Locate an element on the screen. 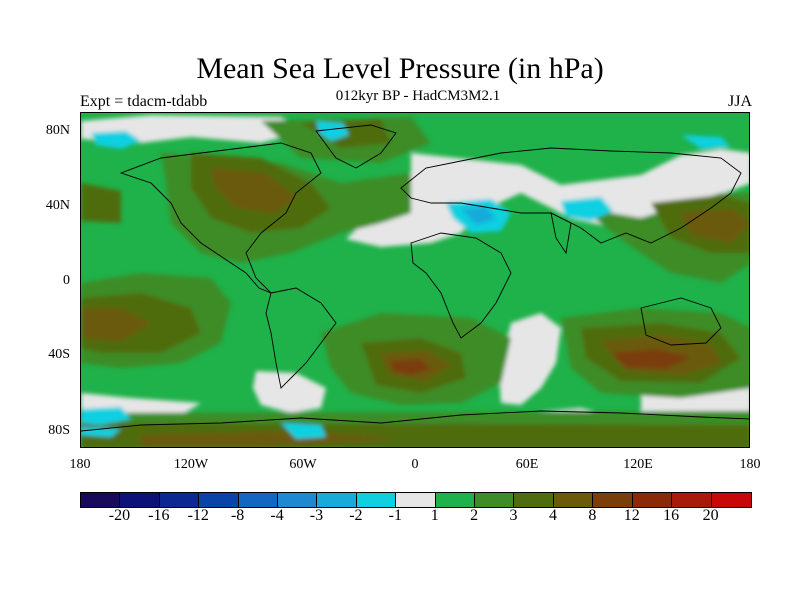 This screenshot has height=600, width=800. lat-label-40s: 40S is located at coordinates (59, 354).